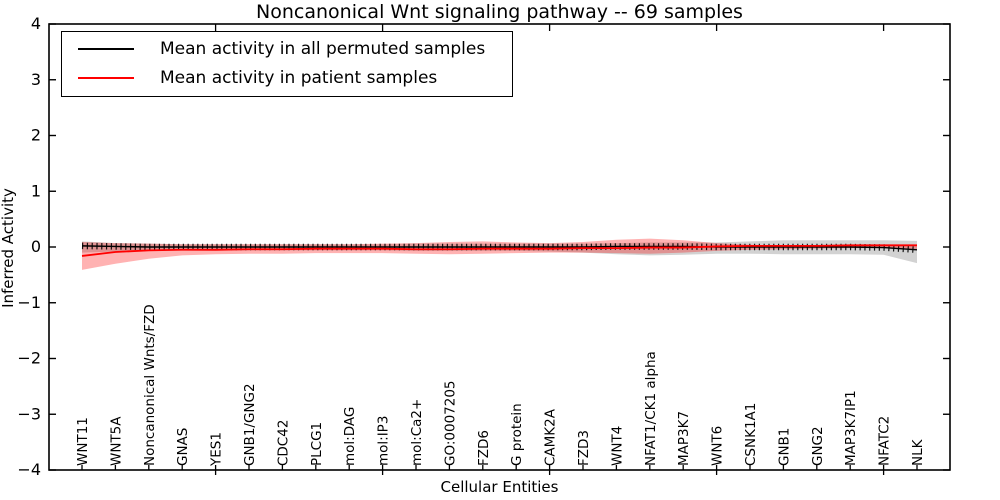 The width and height of the screenshot is (1000, 500). I want to click on svg-text: FZD3, so click(584, 448).